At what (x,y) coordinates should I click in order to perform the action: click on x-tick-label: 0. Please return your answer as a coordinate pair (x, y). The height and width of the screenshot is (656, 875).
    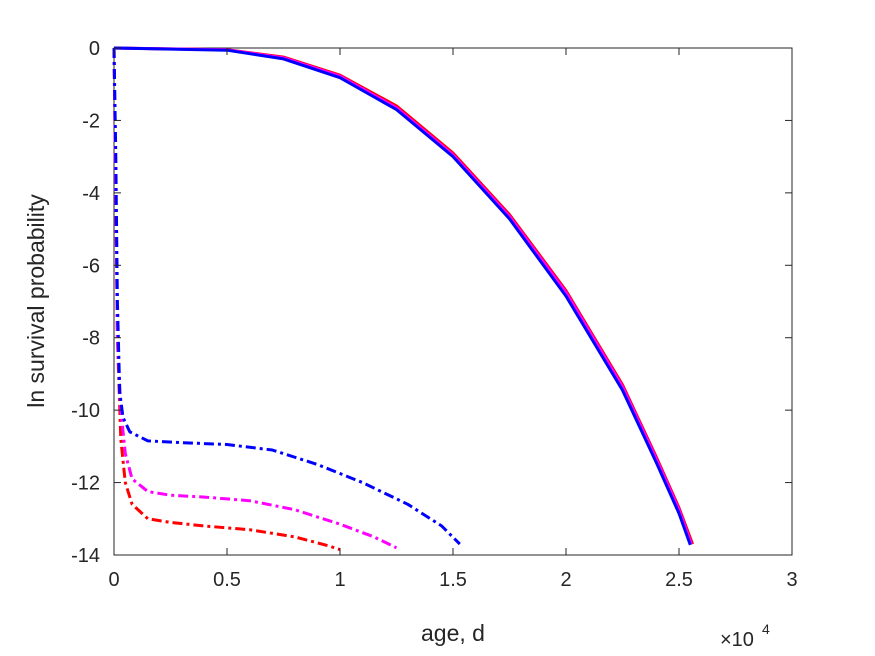
    Looking at the image, I should click on (113, 580).